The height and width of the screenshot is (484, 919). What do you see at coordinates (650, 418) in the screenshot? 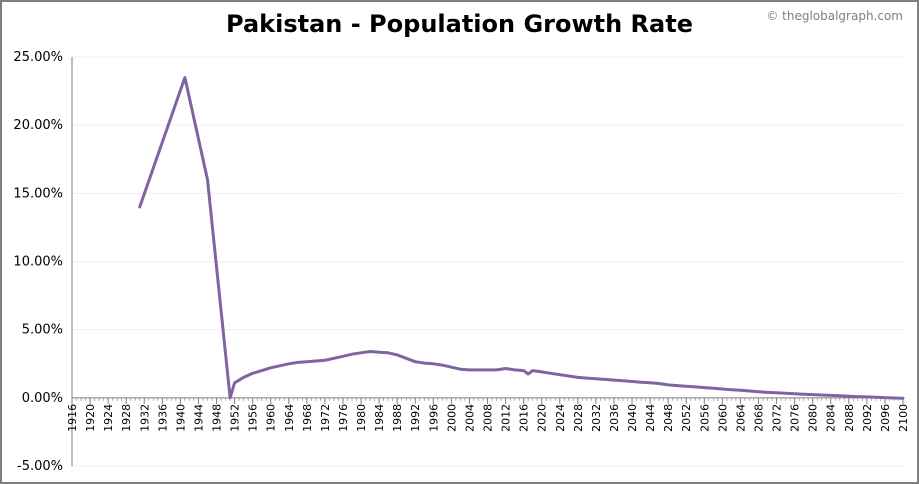
I see `x-tick-label: 2044` at bounding box center [650, 418].